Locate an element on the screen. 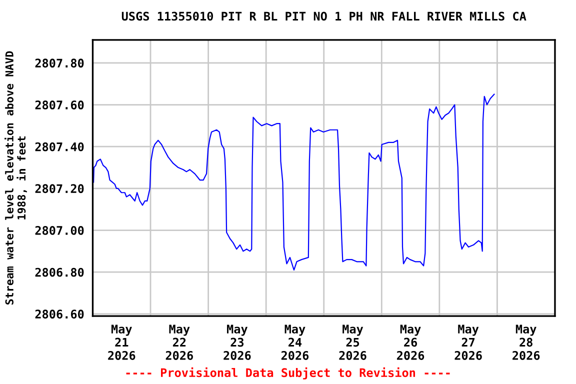 The image size is (576, 384). y-tick-label: 2806.60 is located at coordinates (59, 314).